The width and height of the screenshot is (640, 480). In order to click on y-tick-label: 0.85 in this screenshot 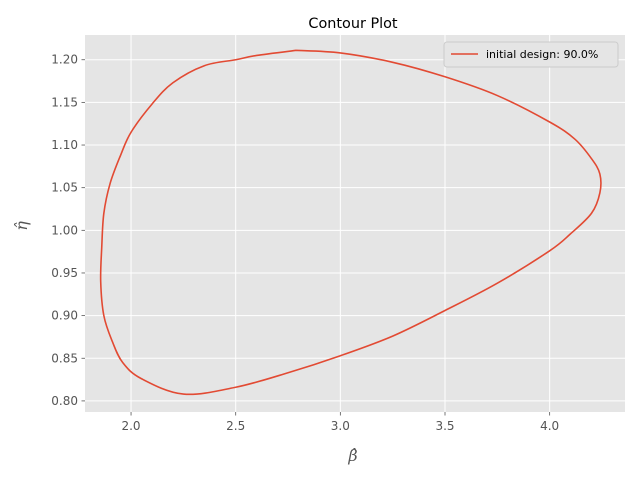, I will do `click(64, 358)`.